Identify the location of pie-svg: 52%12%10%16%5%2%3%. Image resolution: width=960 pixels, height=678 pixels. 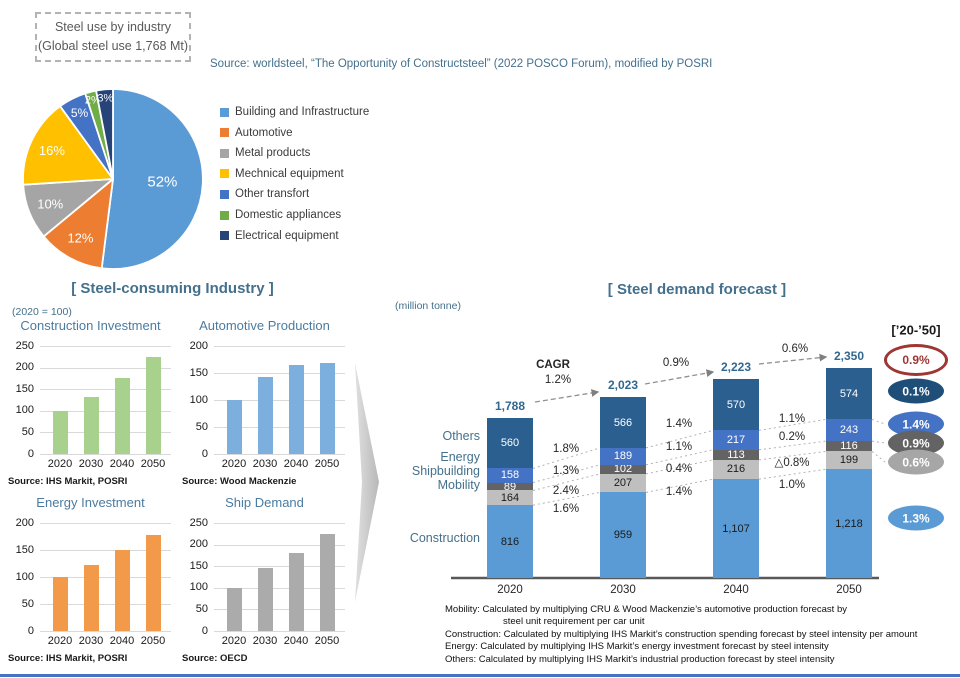
(113, 179).